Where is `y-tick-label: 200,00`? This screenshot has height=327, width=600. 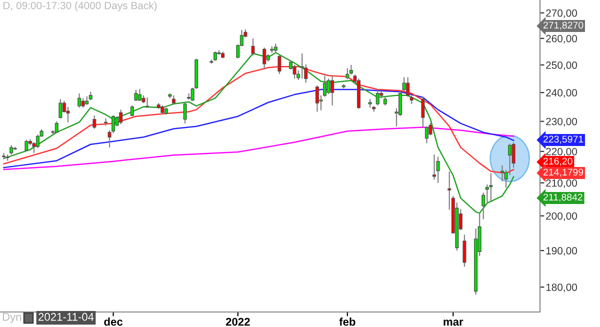
y-tick-label: 200,00 is located at coordinates (562, 216).